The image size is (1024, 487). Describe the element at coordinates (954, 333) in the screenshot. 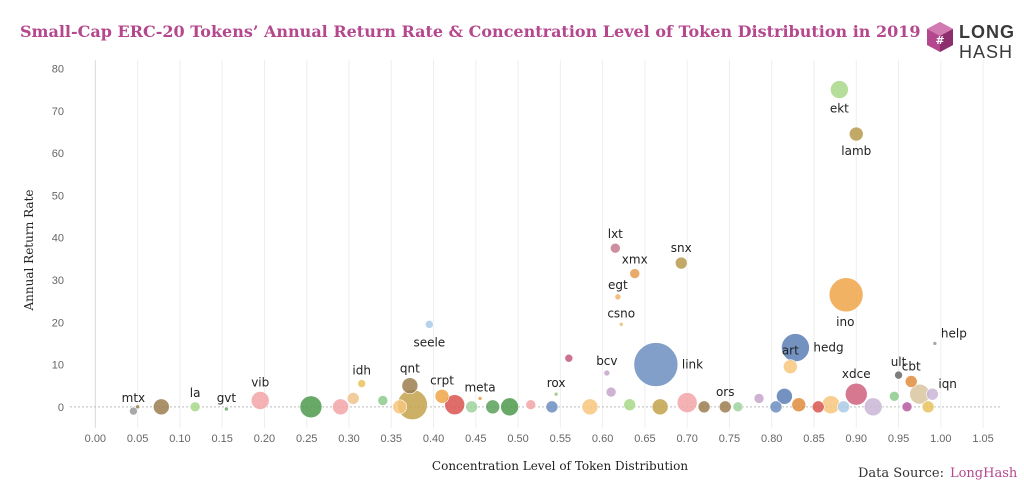

I see `point-label: help` at that location.